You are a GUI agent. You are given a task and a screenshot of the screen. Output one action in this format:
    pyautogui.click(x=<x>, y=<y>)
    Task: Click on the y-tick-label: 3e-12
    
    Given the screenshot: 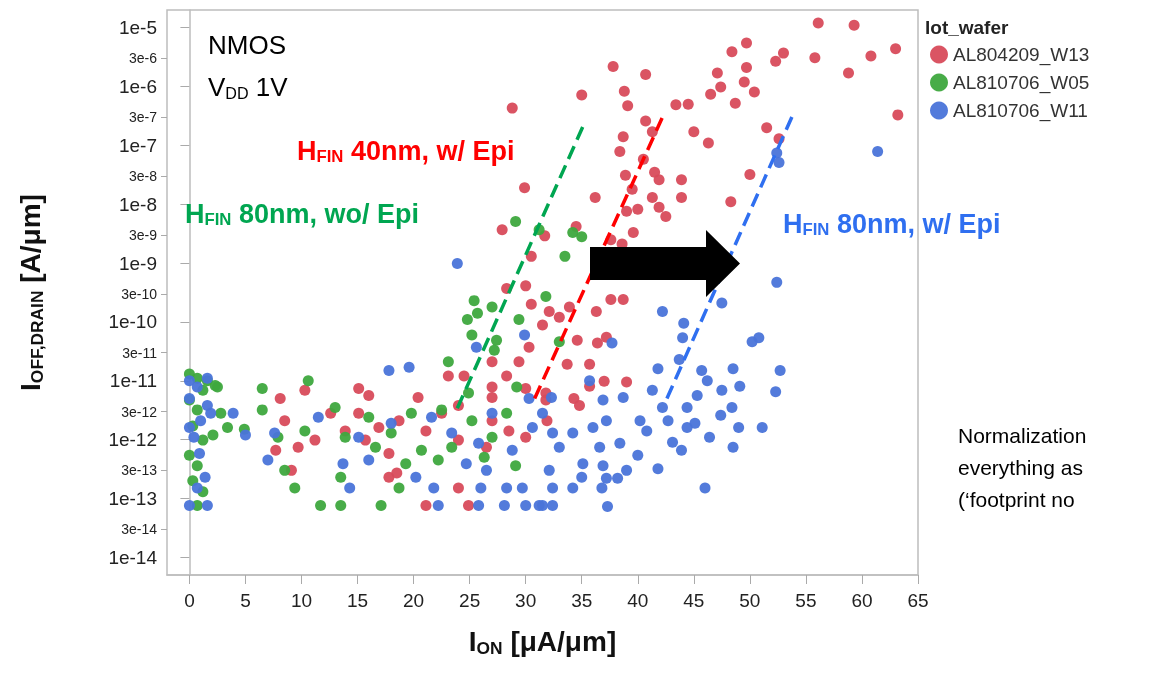 What is the action you would take?
    pyautogui.click(x=139, y=411)
    